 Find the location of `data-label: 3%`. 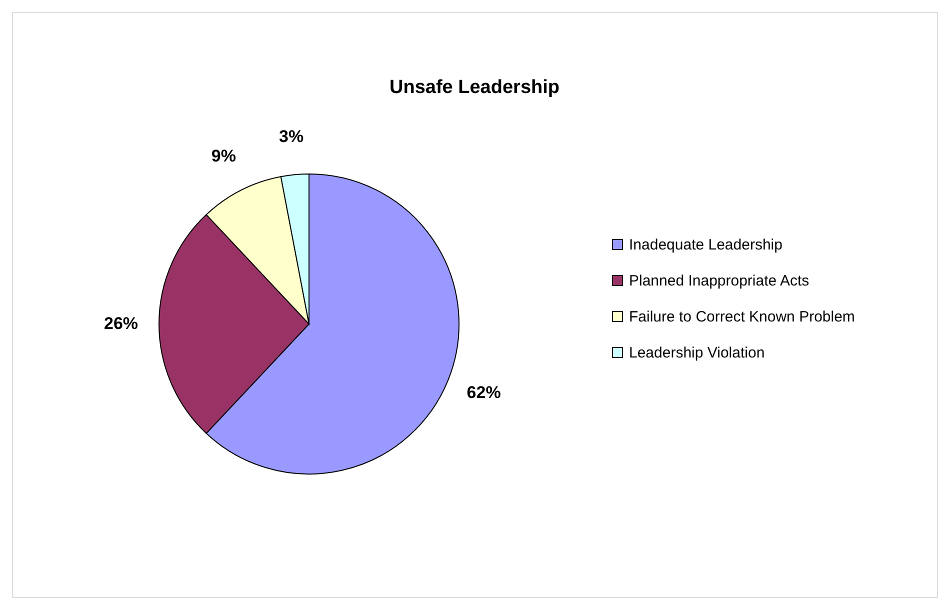

data-label: 3% is located at coordinates (291, 136).